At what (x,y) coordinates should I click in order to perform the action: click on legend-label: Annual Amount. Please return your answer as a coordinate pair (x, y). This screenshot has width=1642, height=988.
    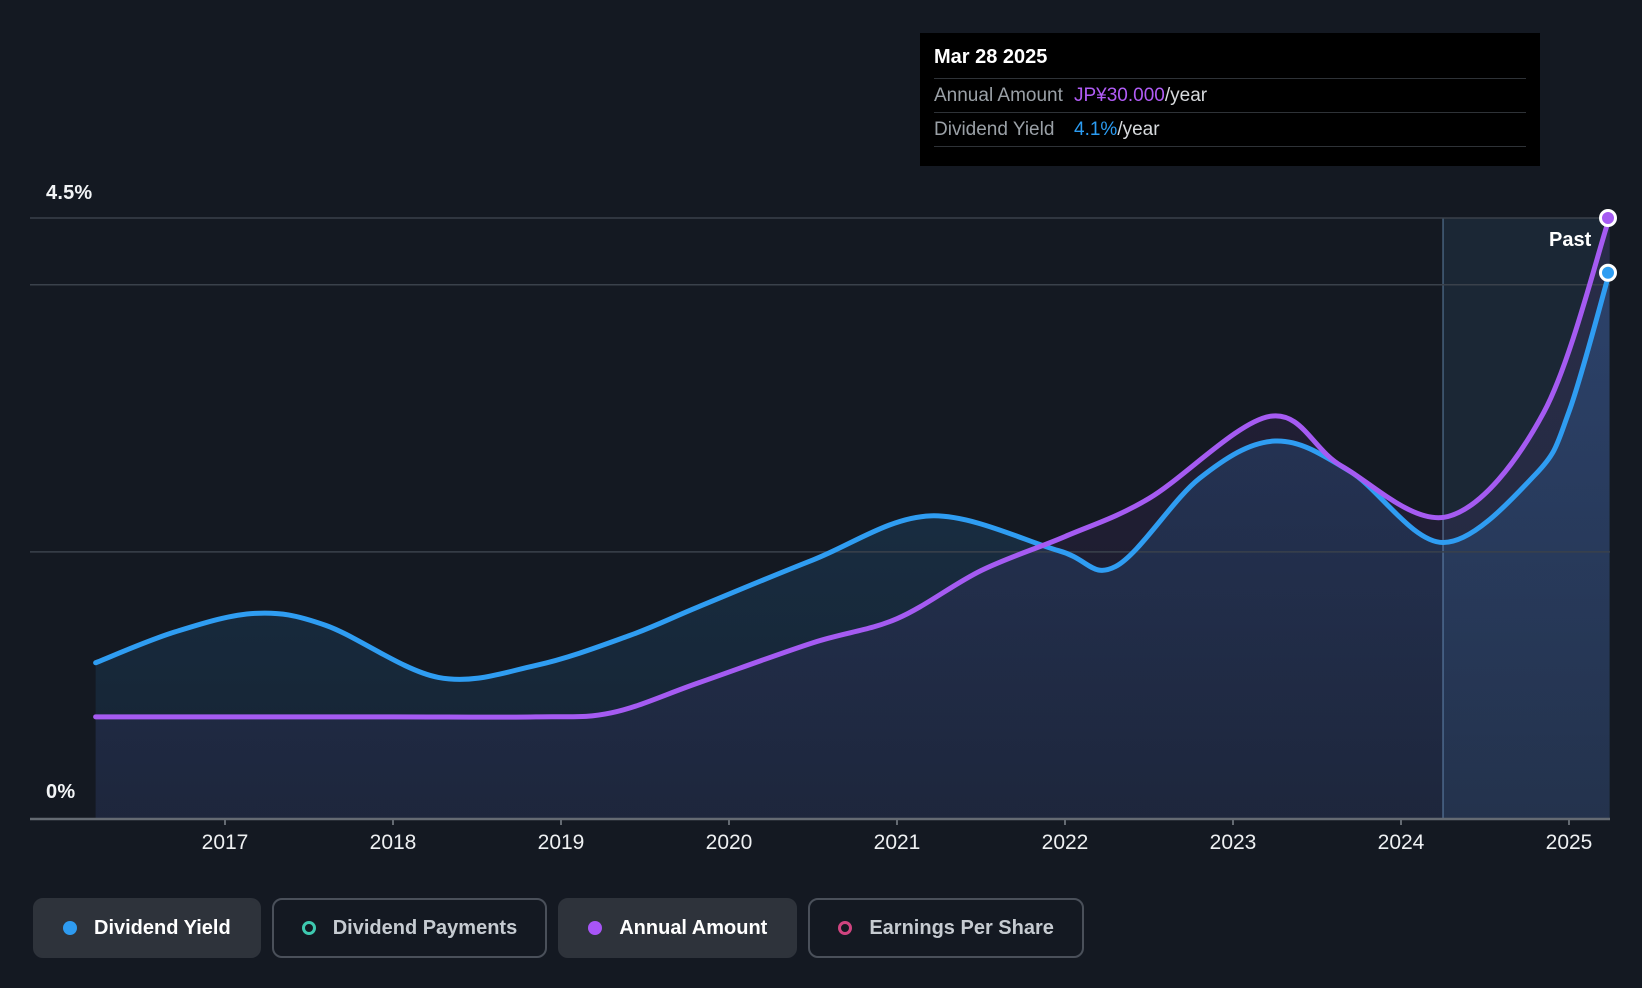
    Looking at the image, I should click on (693, 927).